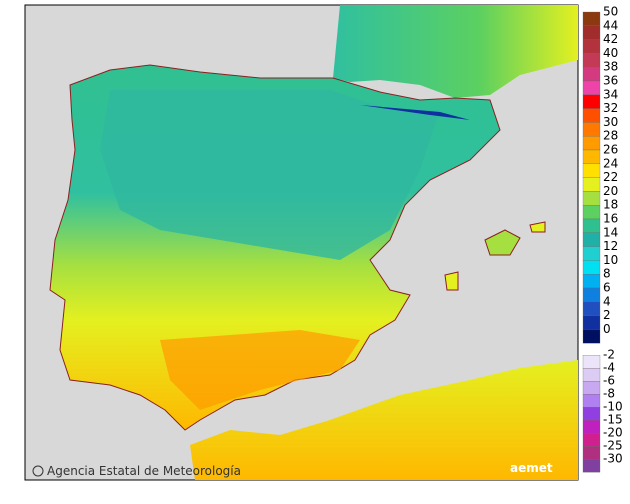  I want to click on legend-label: 20, so click(610, 191).